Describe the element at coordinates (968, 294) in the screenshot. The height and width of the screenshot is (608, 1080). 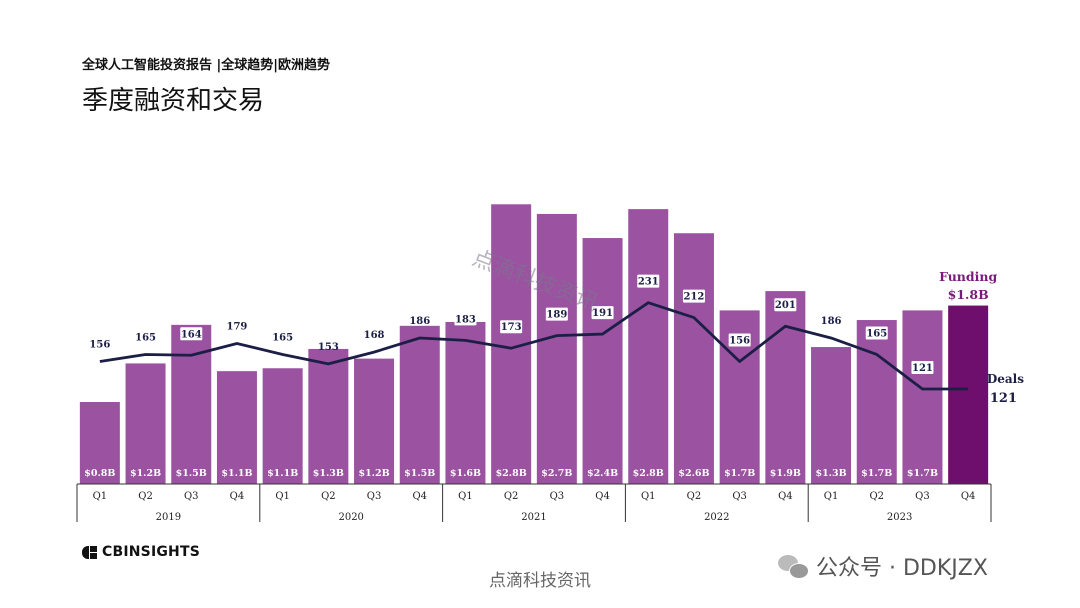
I see `funding-annotation-value: $1.8B` at that location.